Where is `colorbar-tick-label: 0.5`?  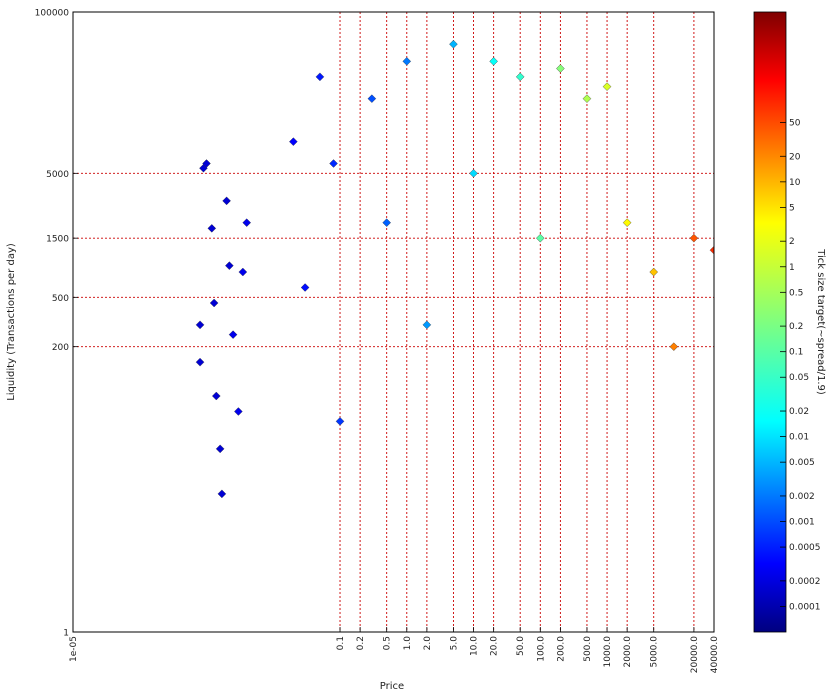 colorbar-tick-label: 0.5 is located at coordinates (796, 293).